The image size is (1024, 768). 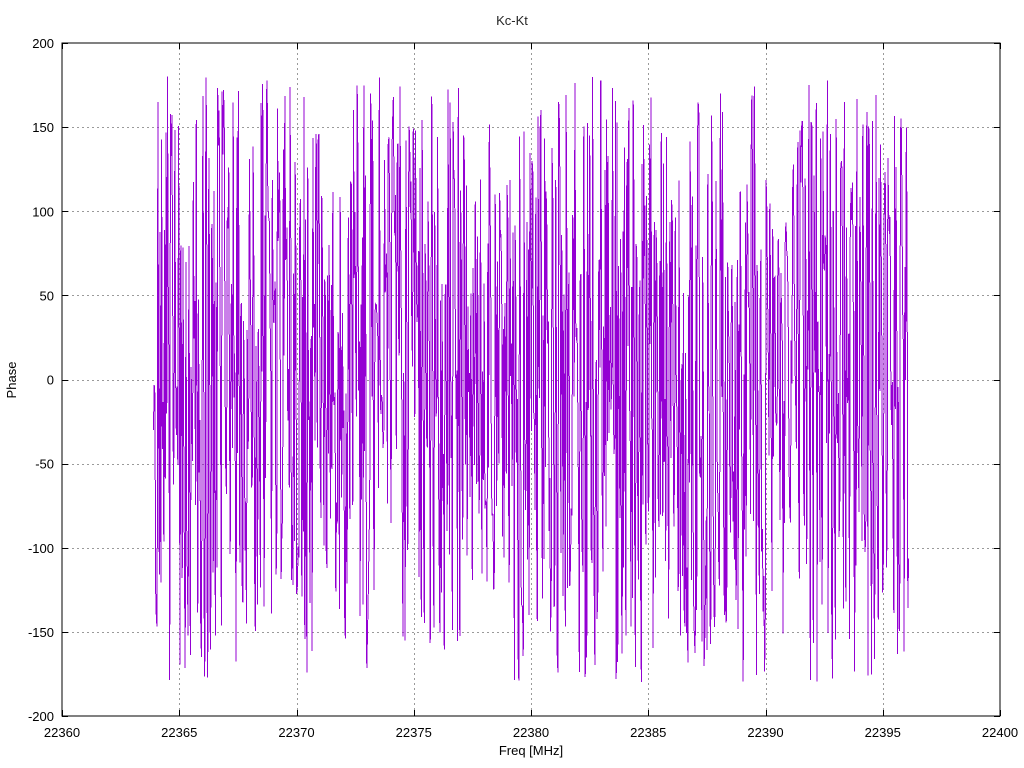 I want to click on y-tick-label: 200, so click(x=43, y=43).